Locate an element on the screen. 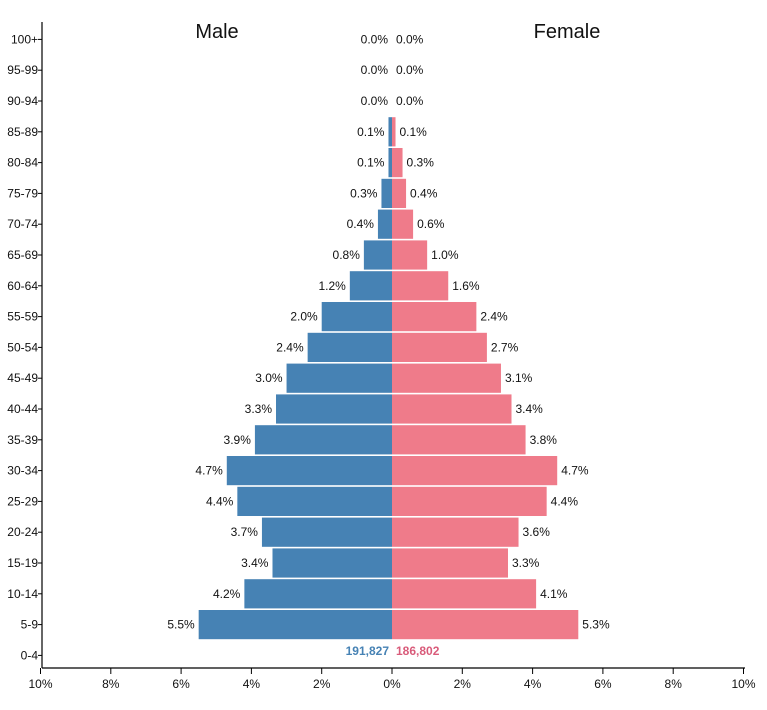  age-group-label: 50-54 is located at coordinates (22, 347).